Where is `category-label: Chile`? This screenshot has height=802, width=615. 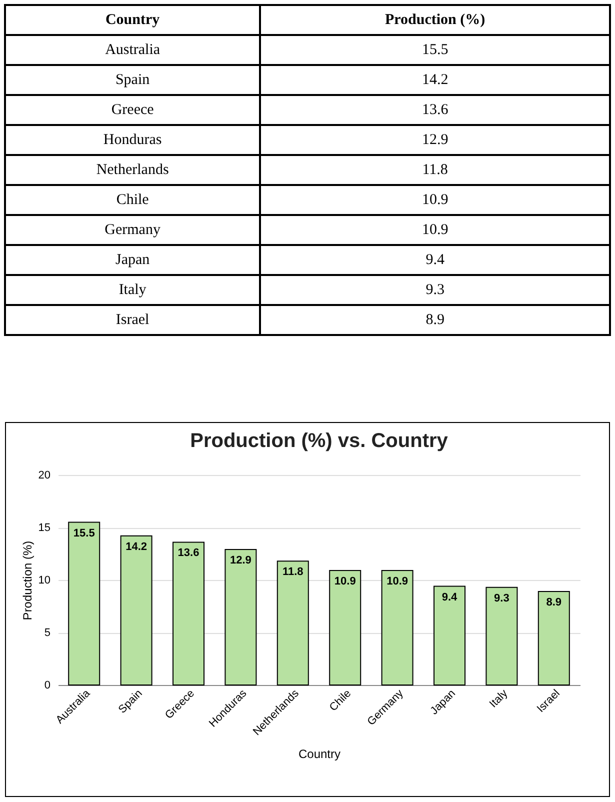 category-label: Chile is located at coordinates (132, 200).